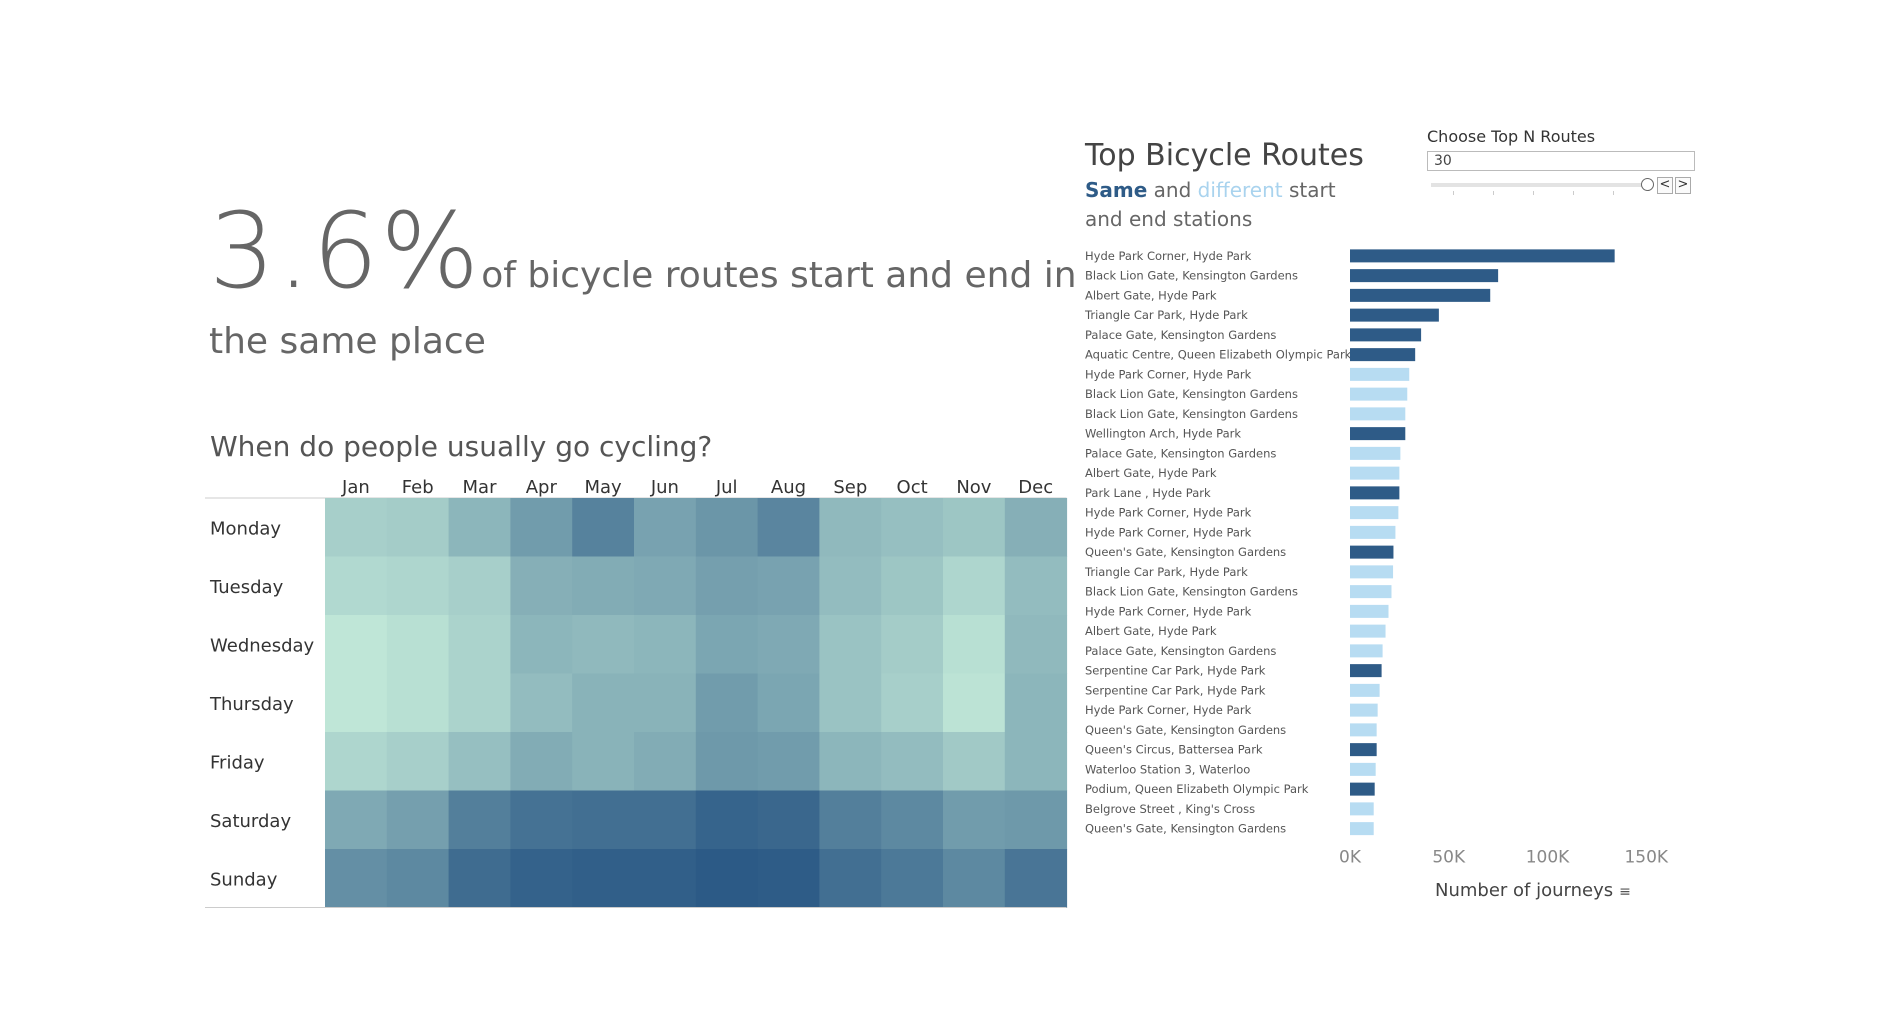  What do you see at coordinates (1647, 184) in the screenshot?
I see `slider-thumb` at bounding box center [1647, 184].